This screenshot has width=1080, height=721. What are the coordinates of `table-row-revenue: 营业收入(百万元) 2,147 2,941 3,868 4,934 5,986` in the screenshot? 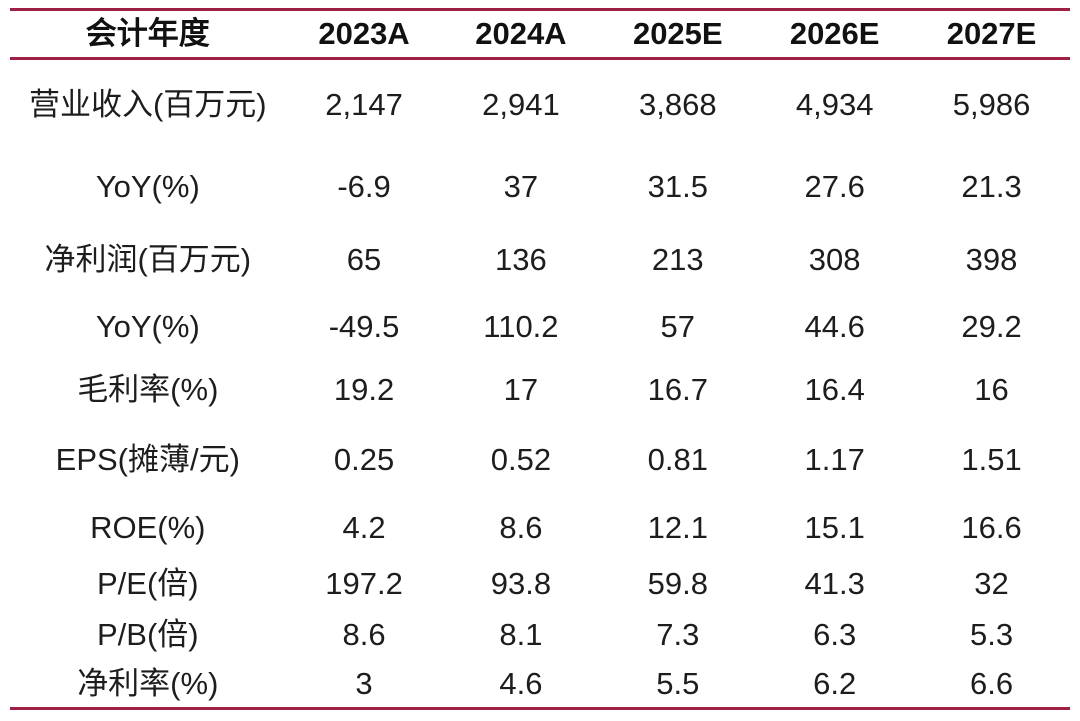 It's located at (540, 105).